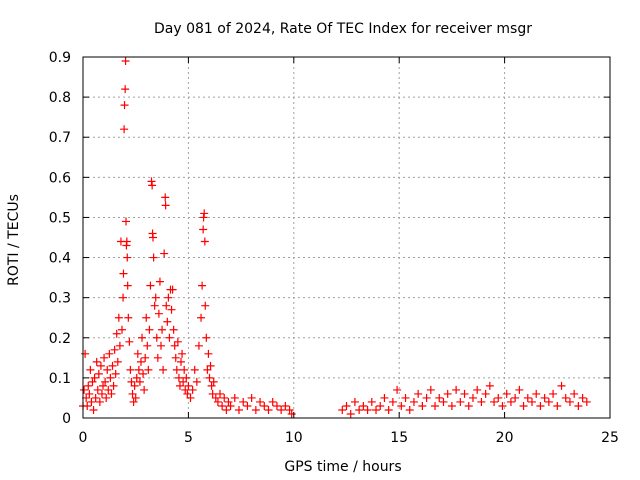 Image resolution: width=640 pixels, height=480 pixels. What do you see at coordinates (294, 438) in the screenshot?
I see `x-tick-label: 10` at bounding box center [294, 438].